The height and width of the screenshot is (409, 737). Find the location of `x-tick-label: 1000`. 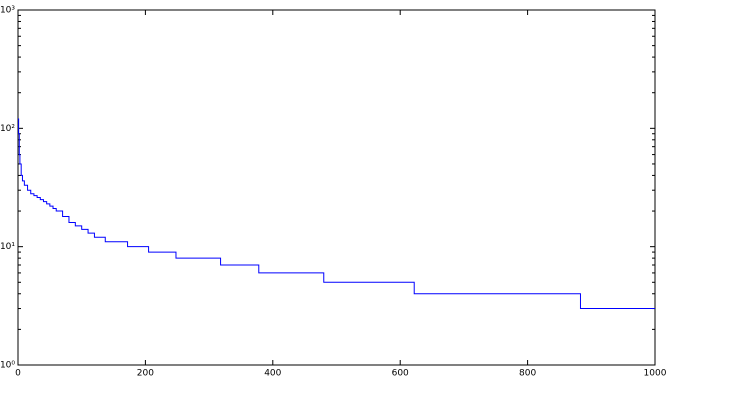

x-tick-label: 1000 is located at coordinates (655, 374).